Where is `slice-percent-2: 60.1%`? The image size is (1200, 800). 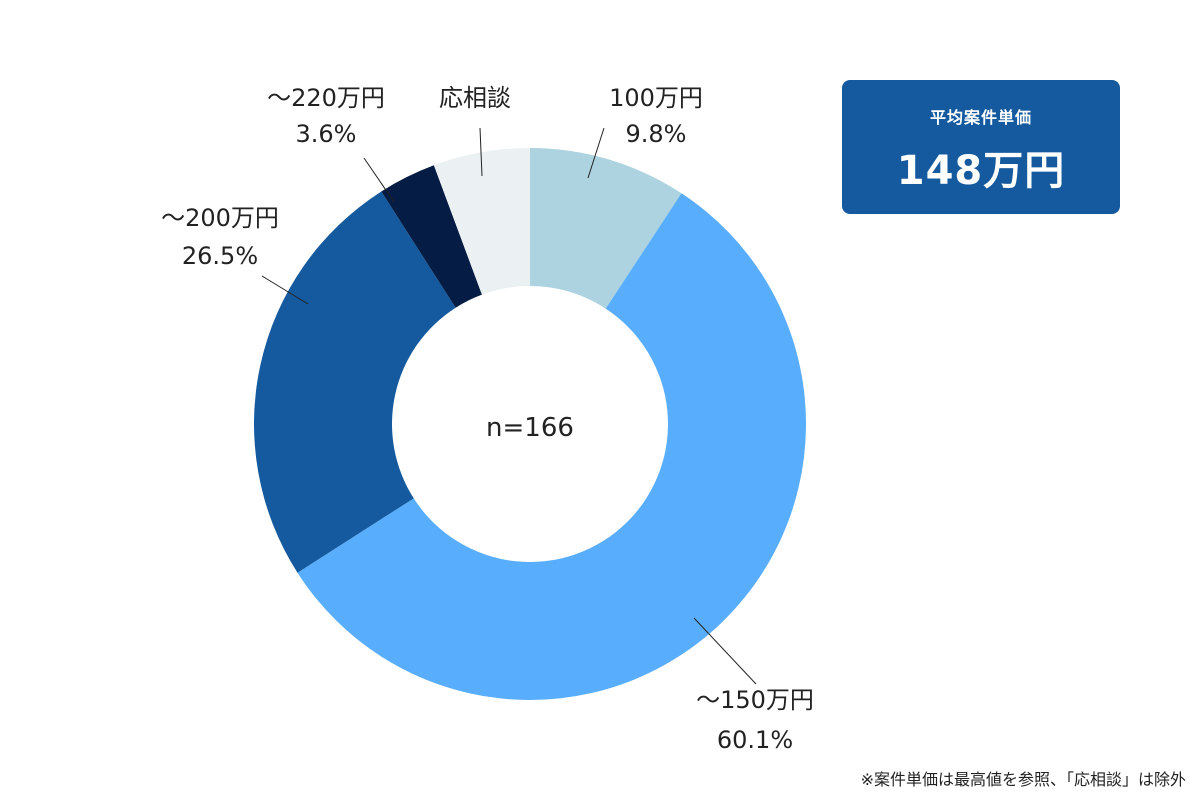
slice-percent-2: 60.1% is located at coordinates (755, 740).